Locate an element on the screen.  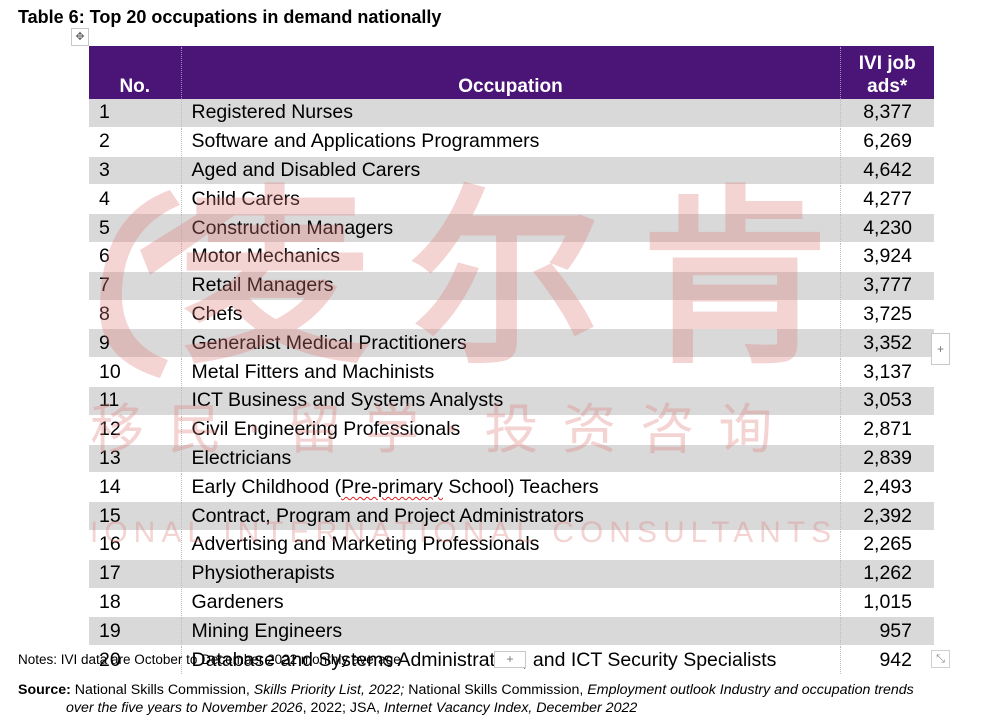
row-occupation: Chefs is located at coordinates (510, 315).